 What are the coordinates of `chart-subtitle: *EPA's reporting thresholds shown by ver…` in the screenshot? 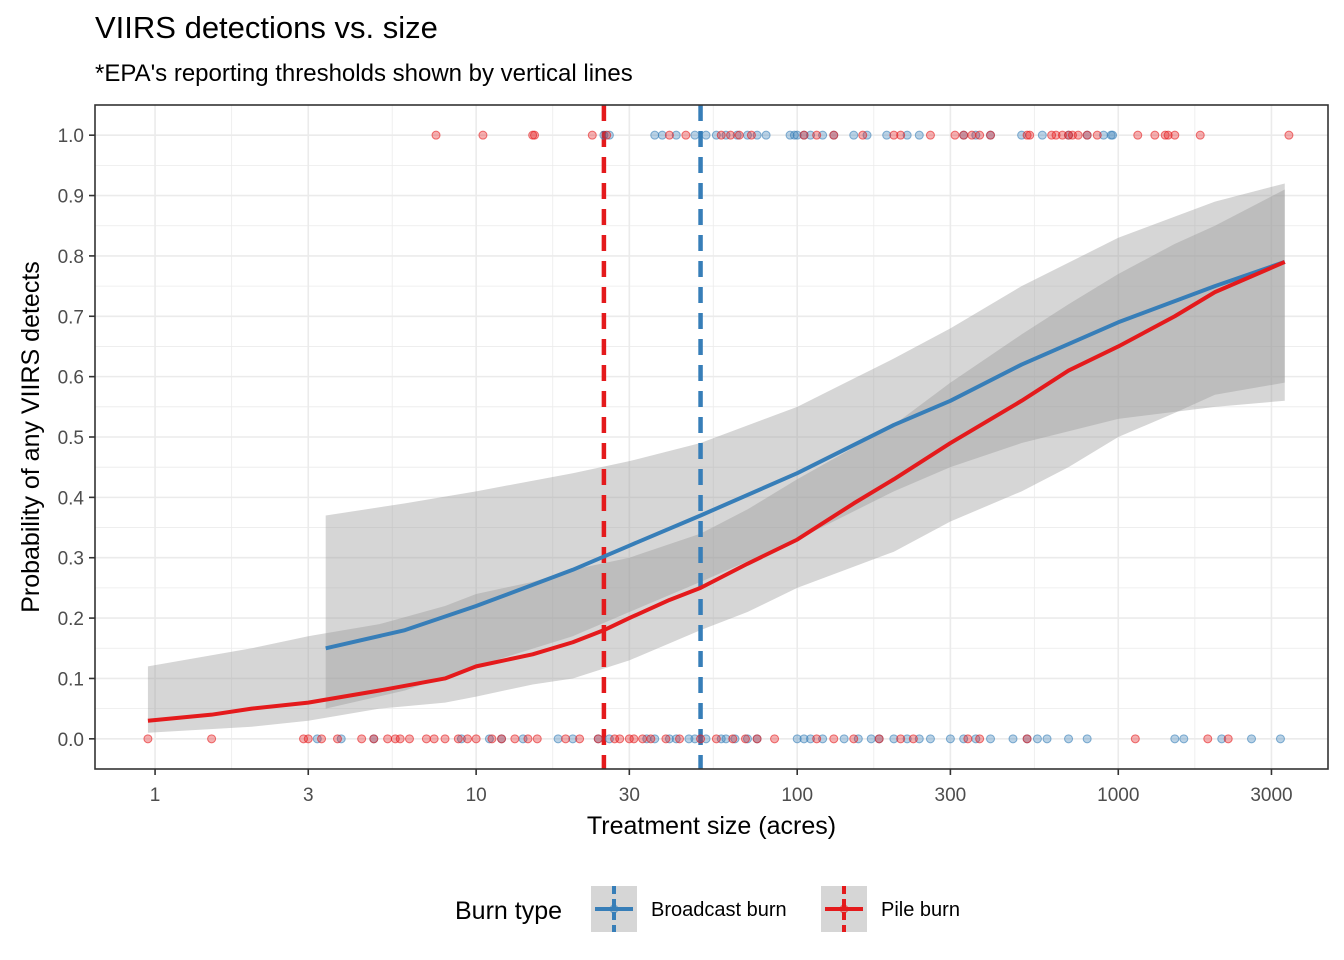 It's located at (364, 73).